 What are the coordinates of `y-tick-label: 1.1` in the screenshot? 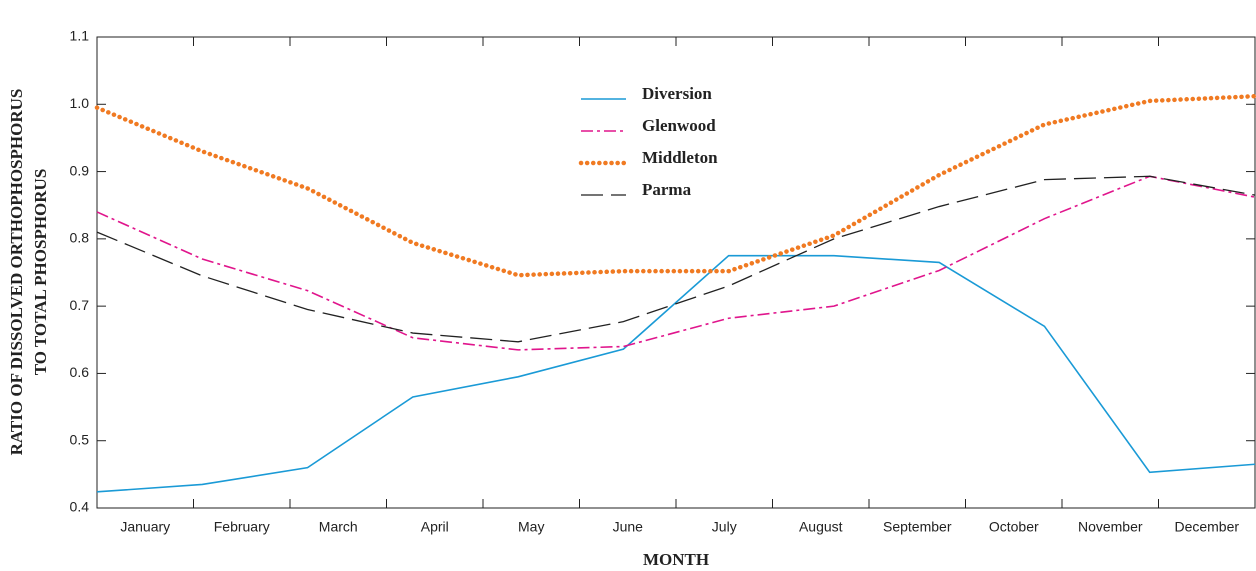 It's located at (80, 36).